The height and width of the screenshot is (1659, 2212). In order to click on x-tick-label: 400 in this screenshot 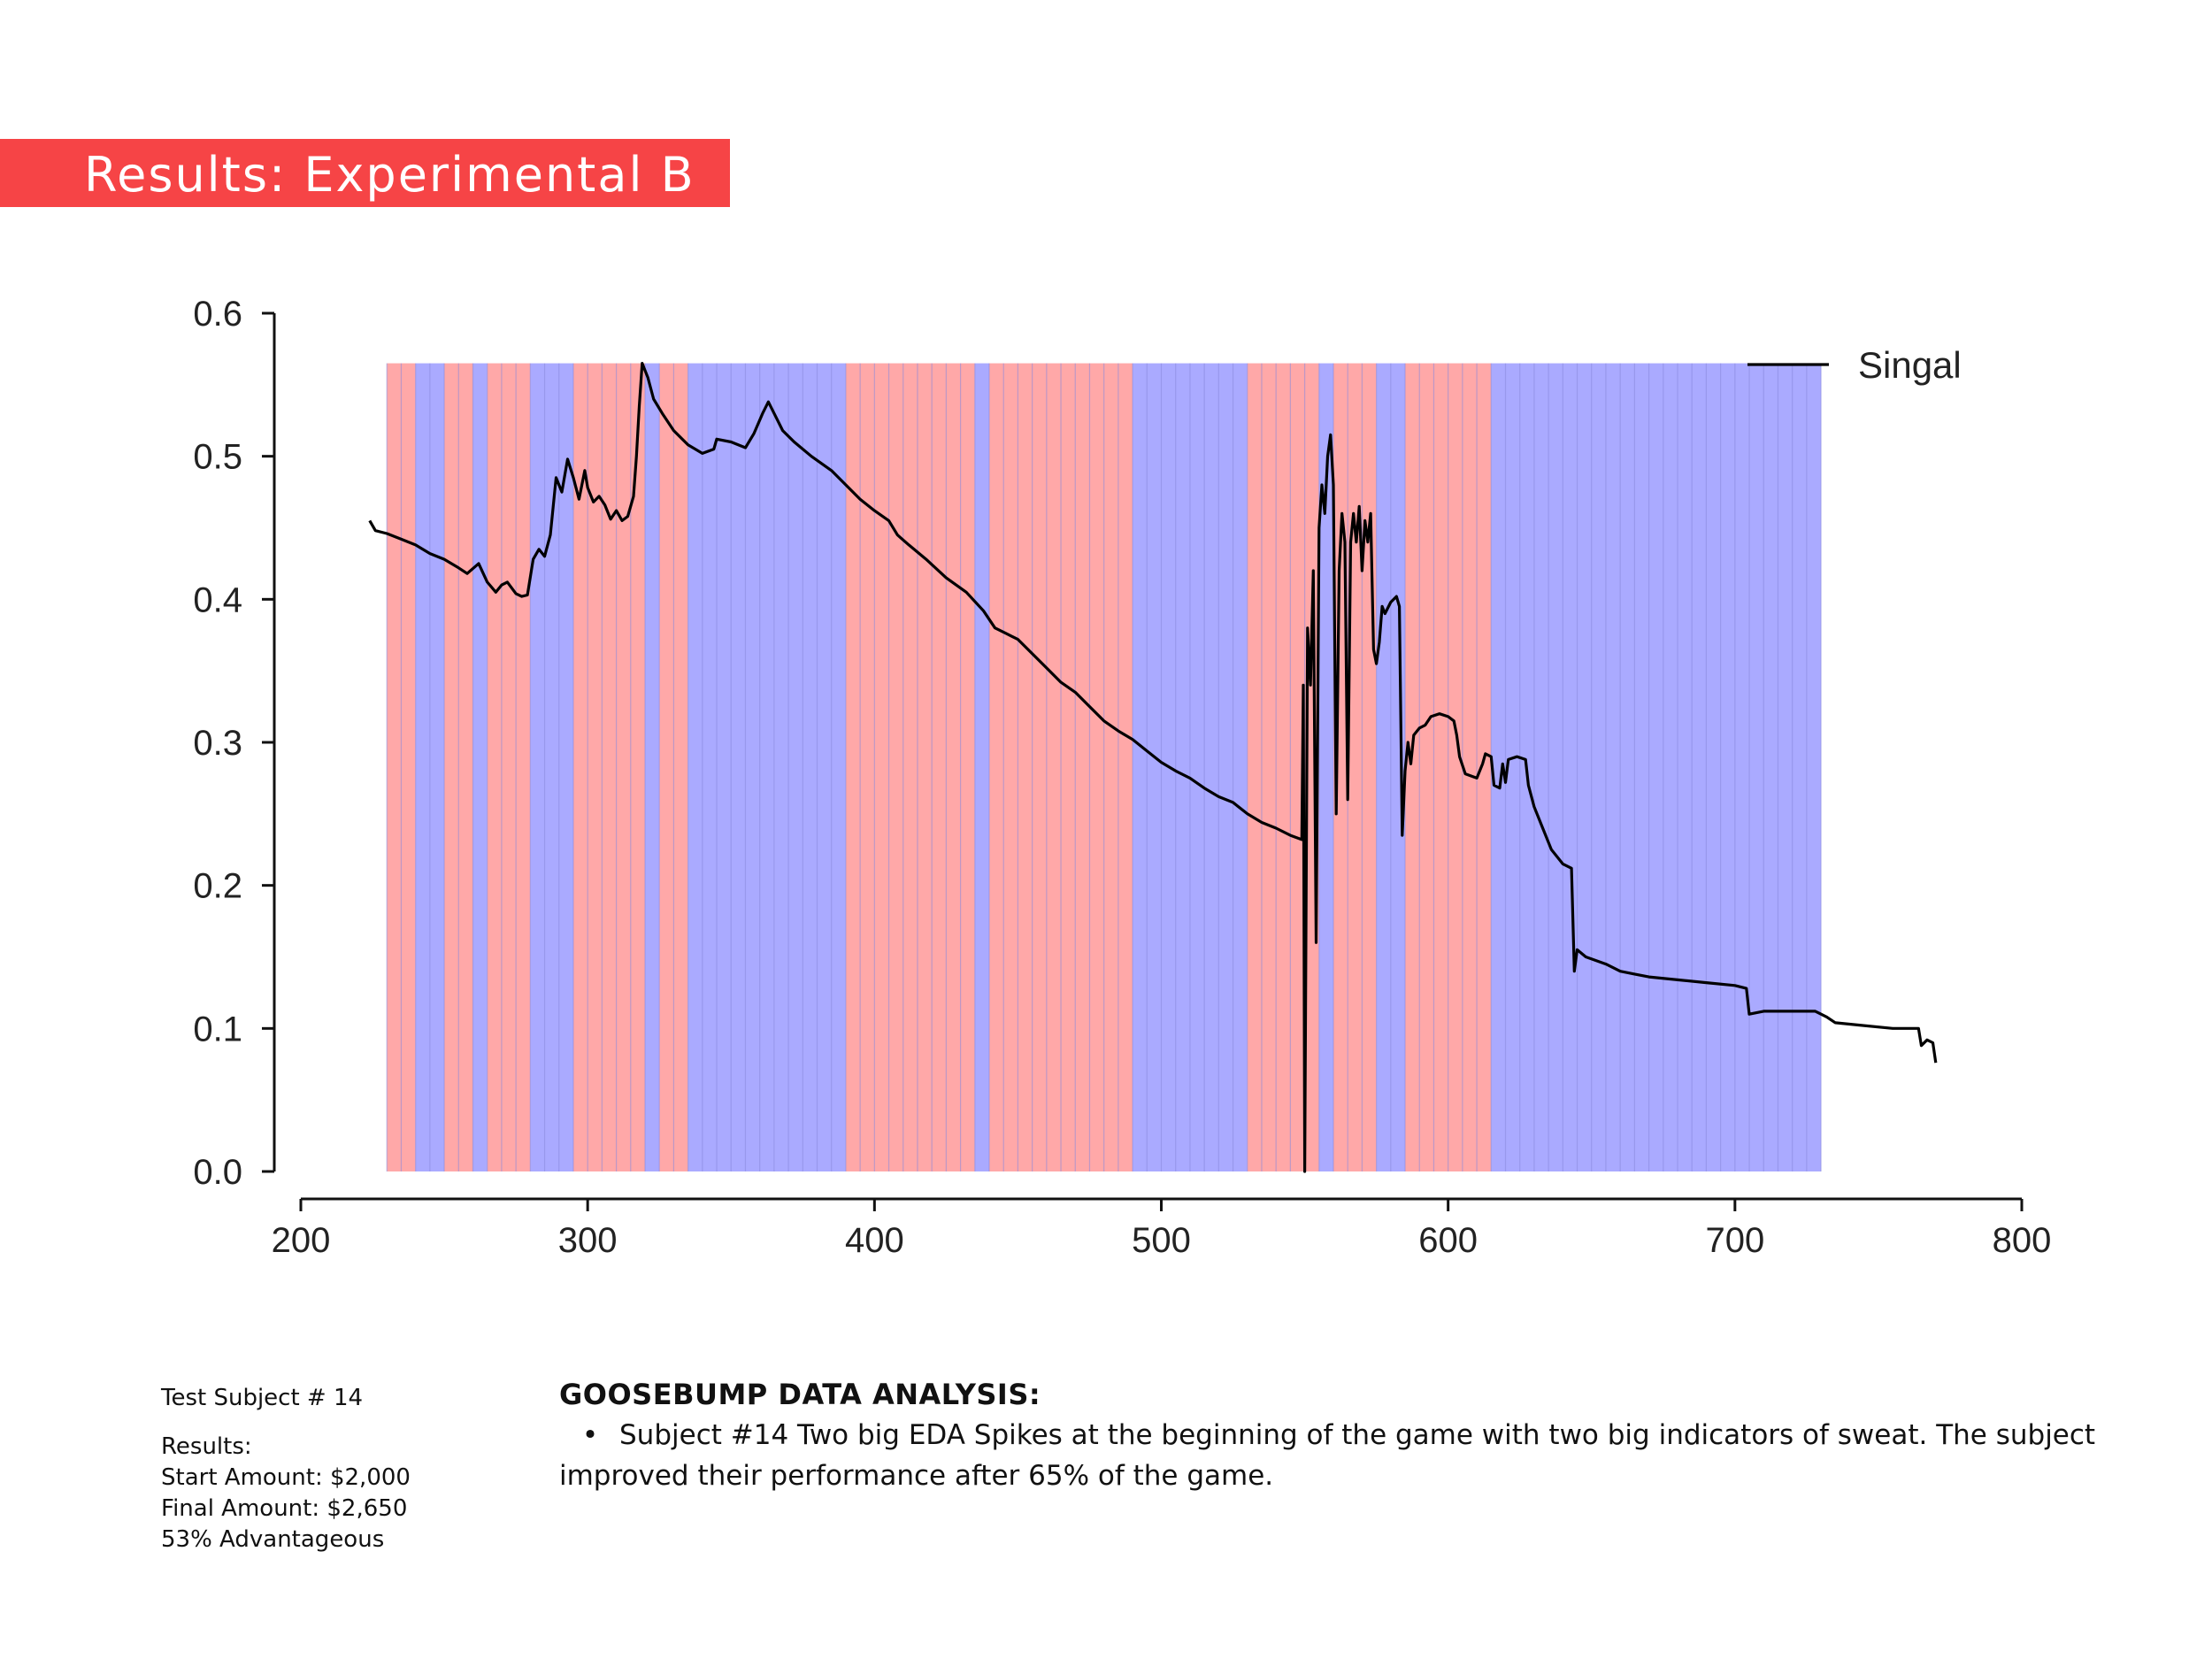, I will do `click(874, 1241)`.